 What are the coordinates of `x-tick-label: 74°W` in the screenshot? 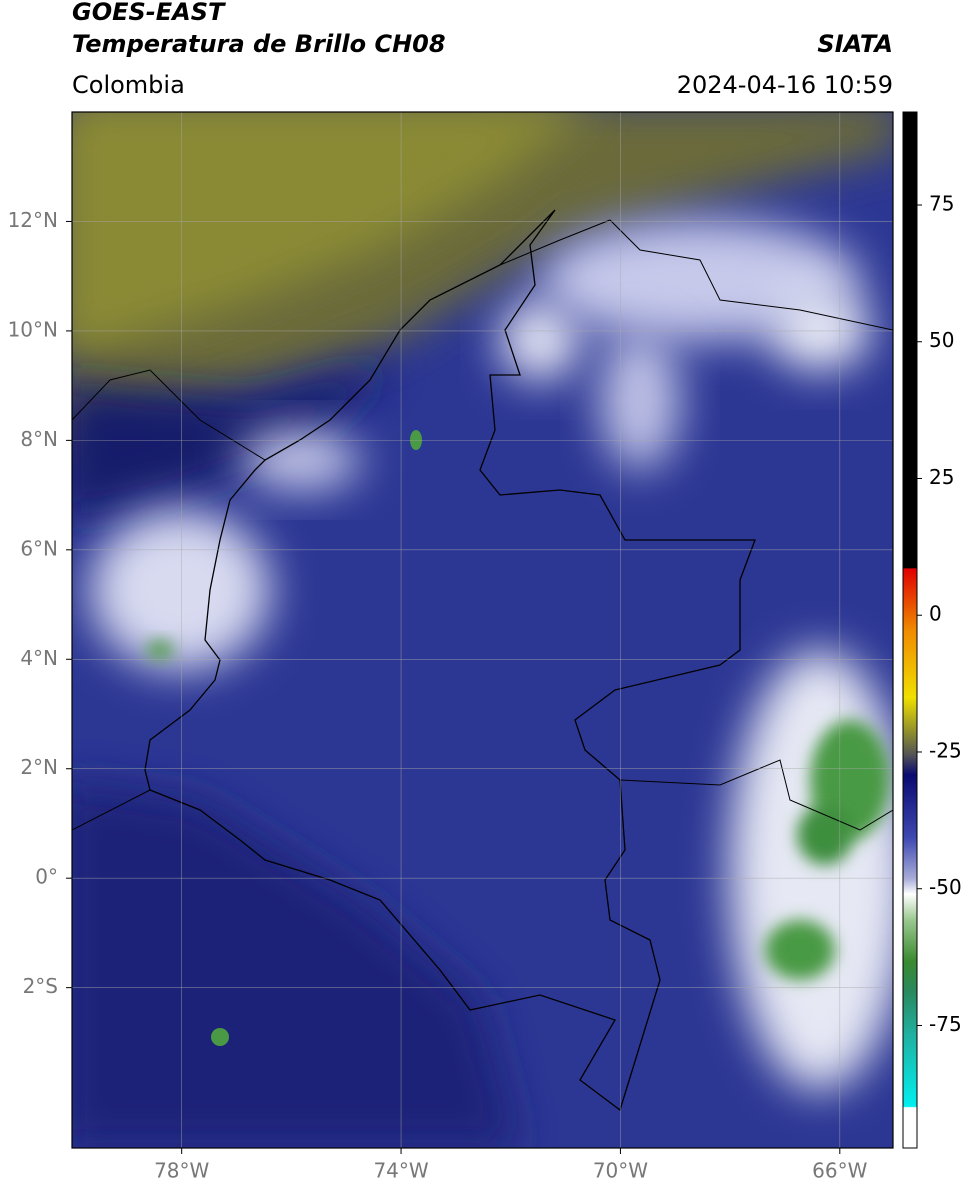 It's located at (400, 1171).